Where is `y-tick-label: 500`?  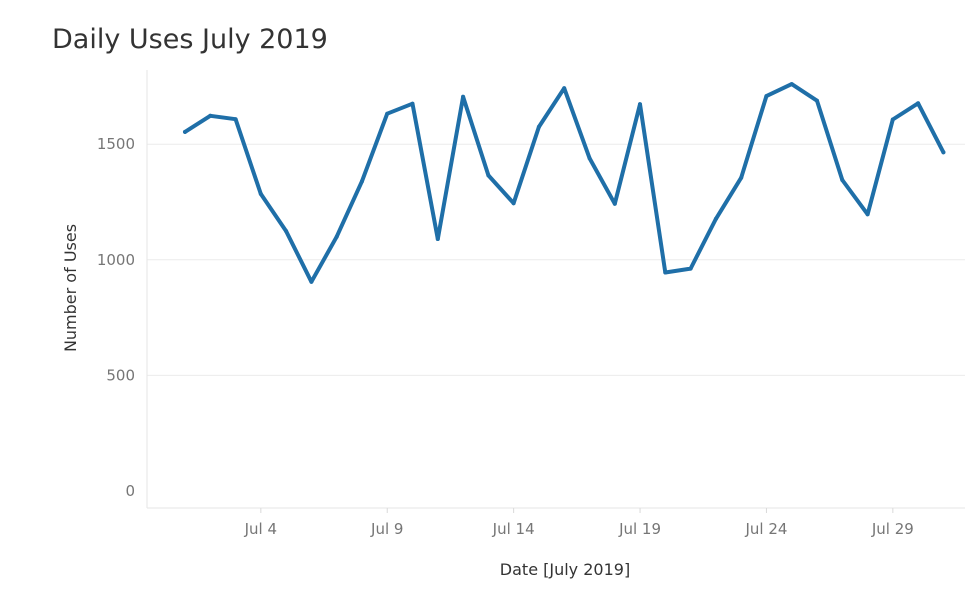
y-tick-label: 500 is located at coordinates (120, 375).